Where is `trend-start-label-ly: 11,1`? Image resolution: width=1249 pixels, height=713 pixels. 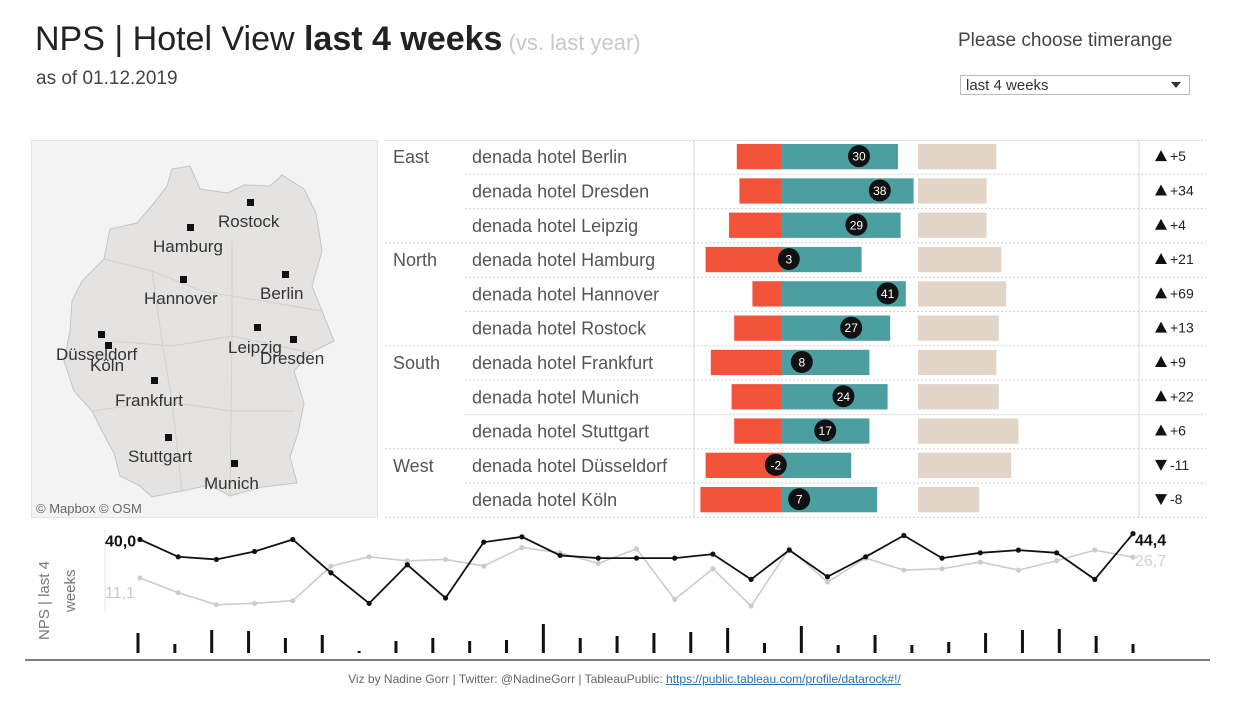
trend-start-label-ly: 11,1 is located at coordinates (120, 593).